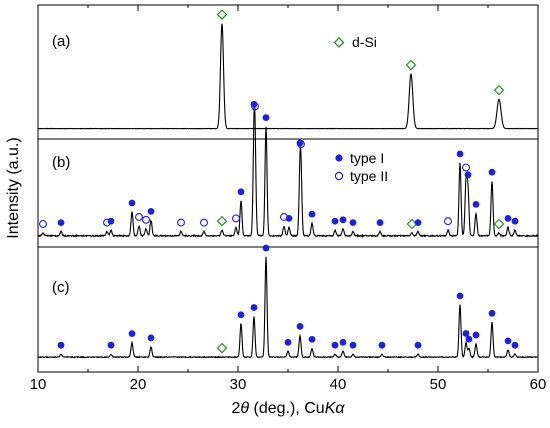 This screenshot has height=428, width=550. What do you see at coordinates (340, 408) in the screenshot?
I see `x-axis-title-alpha: α` at bounding box center [340, 408].